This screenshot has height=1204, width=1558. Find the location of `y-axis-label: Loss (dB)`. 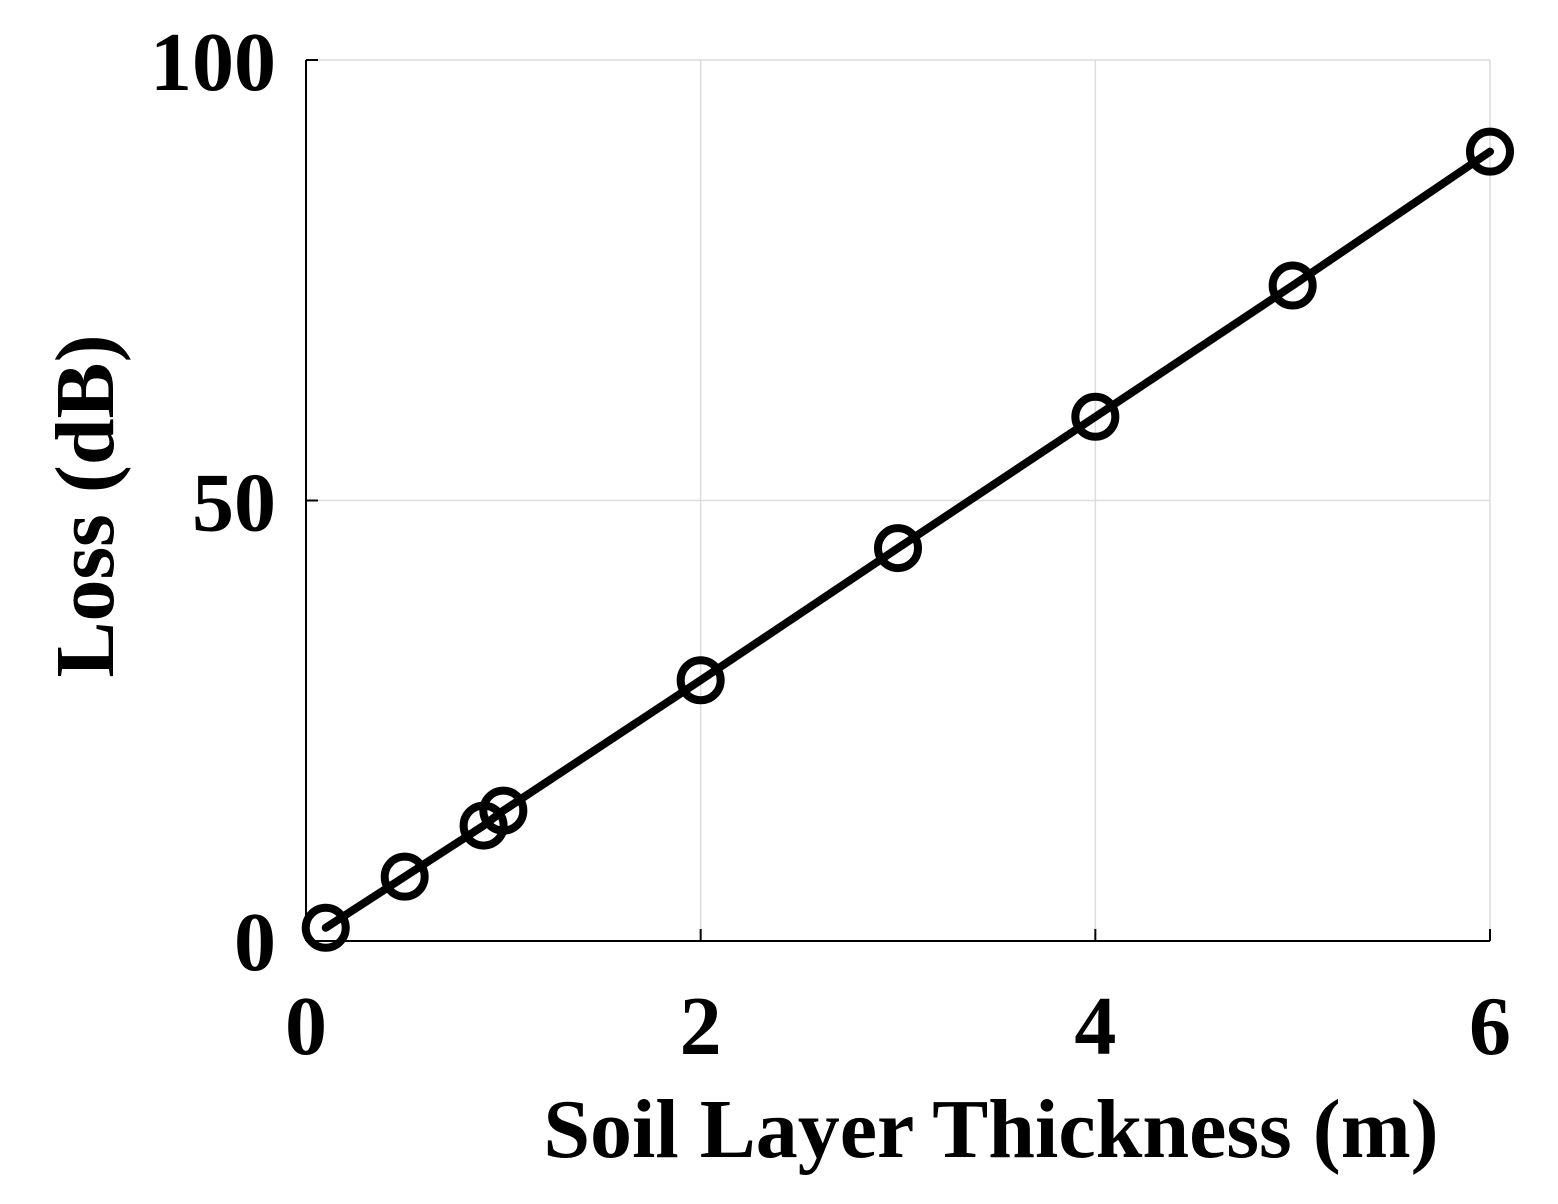

y-axis-label: Loss (dB) is located at coordinates (85, 505).